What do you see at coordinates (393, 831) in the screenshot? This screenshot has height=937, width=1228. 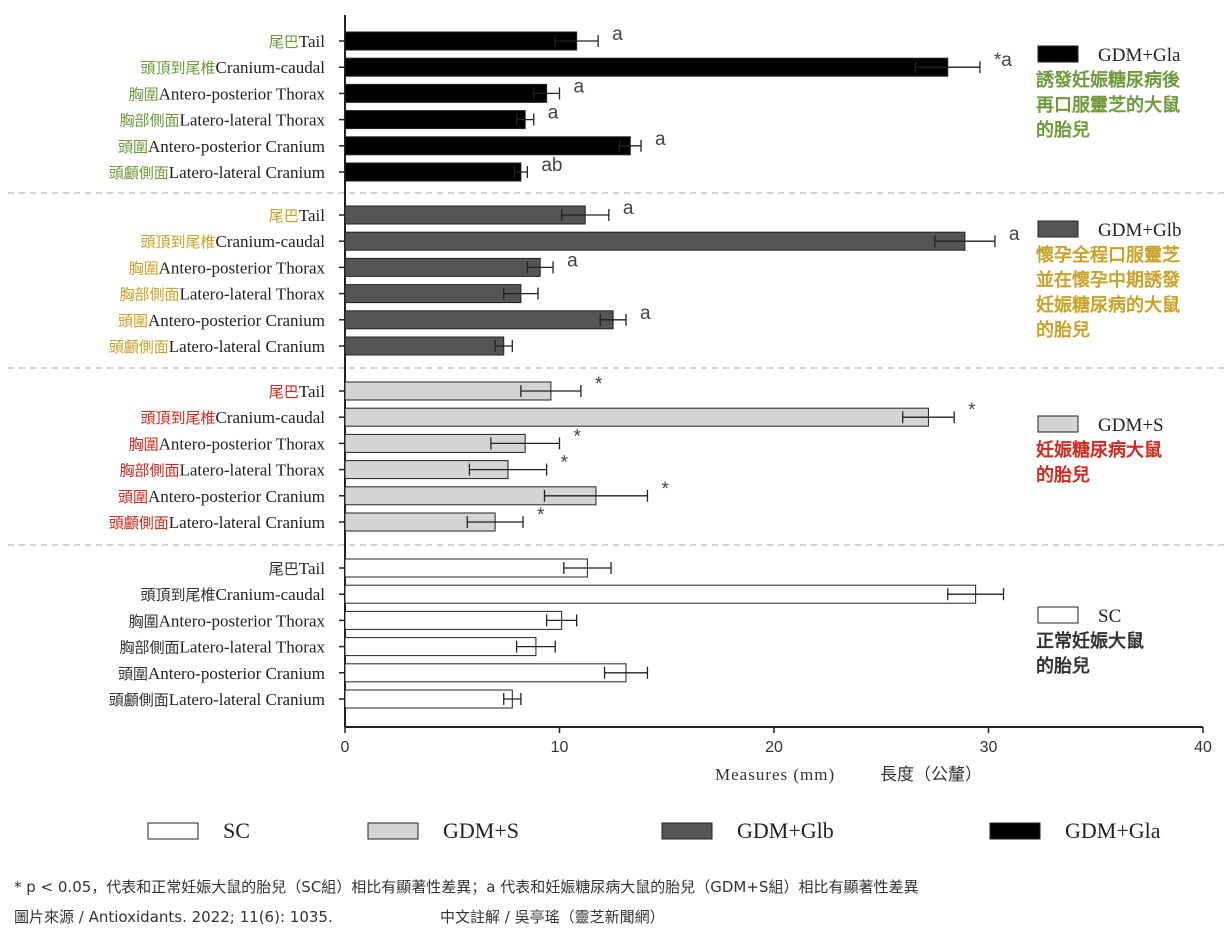 I see `bottom-legend-swatch-GDM+S` at bounding box center [393, 831].